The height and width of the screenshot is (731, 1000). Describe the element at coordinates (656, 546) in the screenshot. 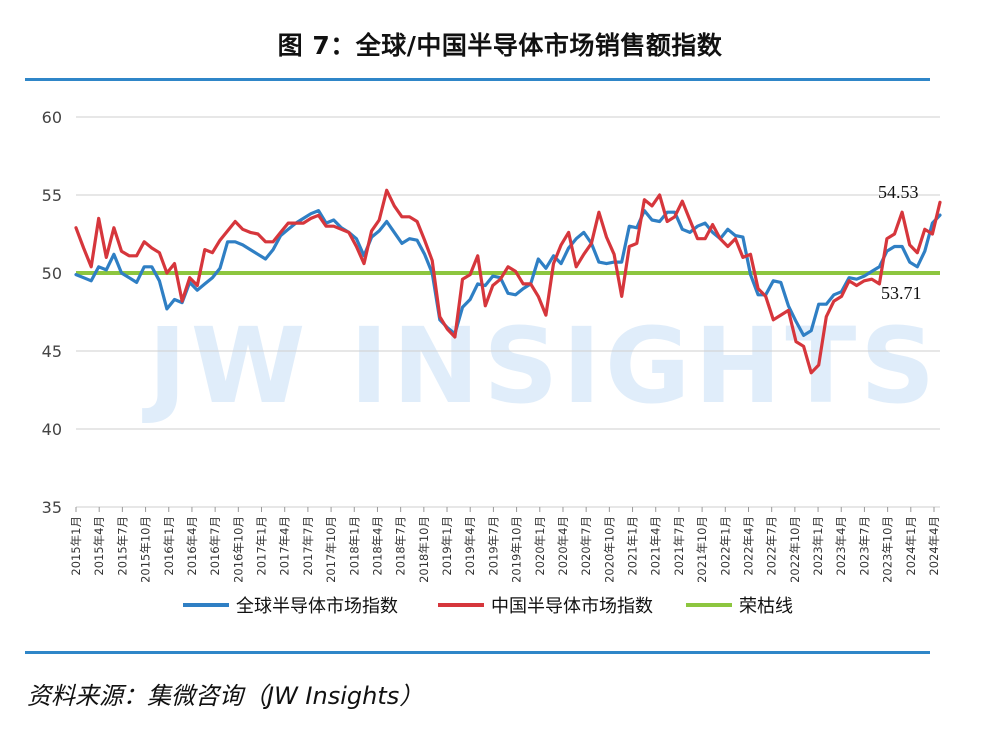

I see `x-tick-label: 2021年4月` at that location.